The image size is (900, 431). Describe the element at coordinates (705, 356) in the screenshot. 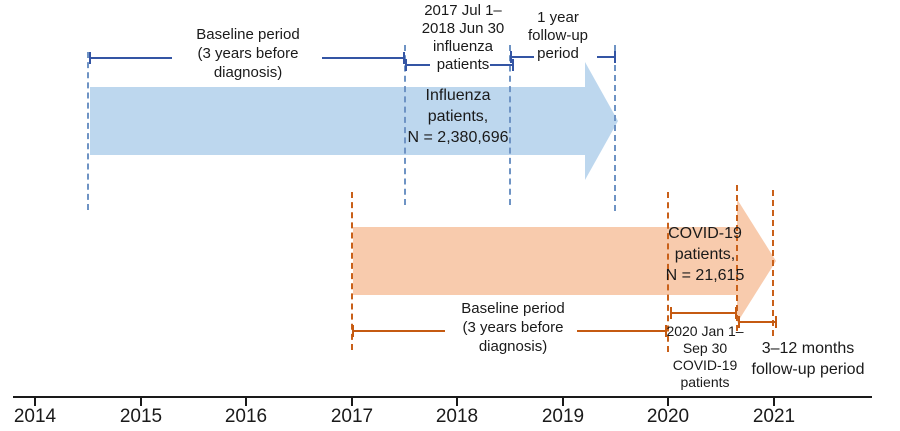

I see `covid-enrollment-label: 2020 Jan 1– Sep 30 COVID-19 patients` at that location.